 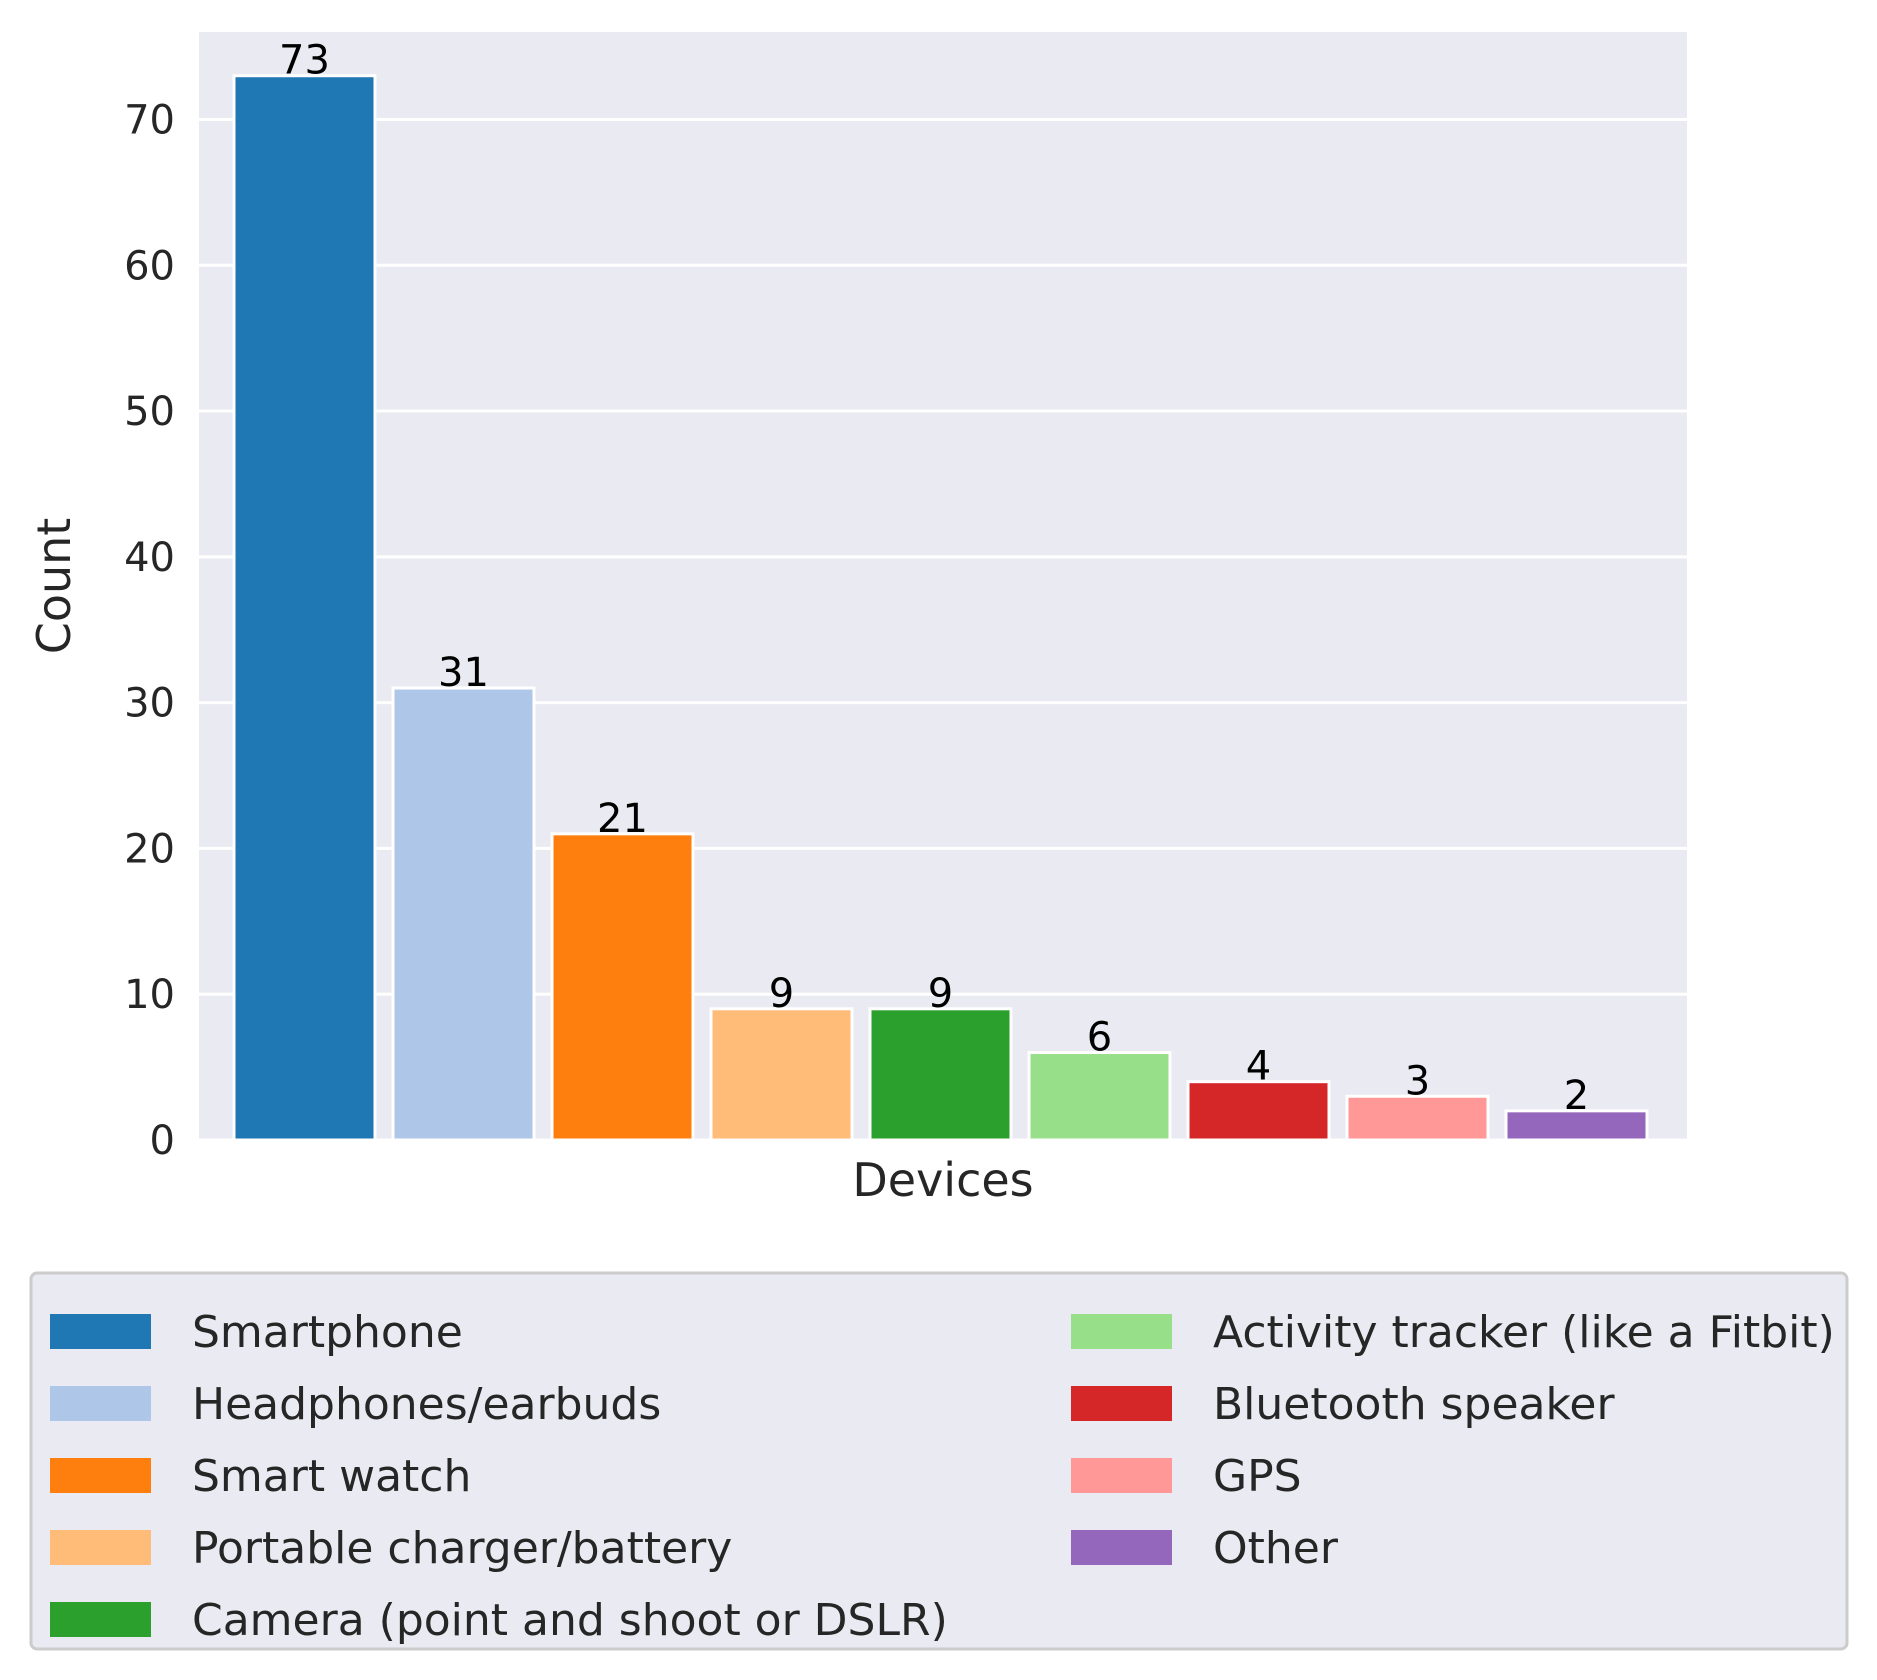 I want to click on legend-label: Other, so click(x=1276, y=1548).